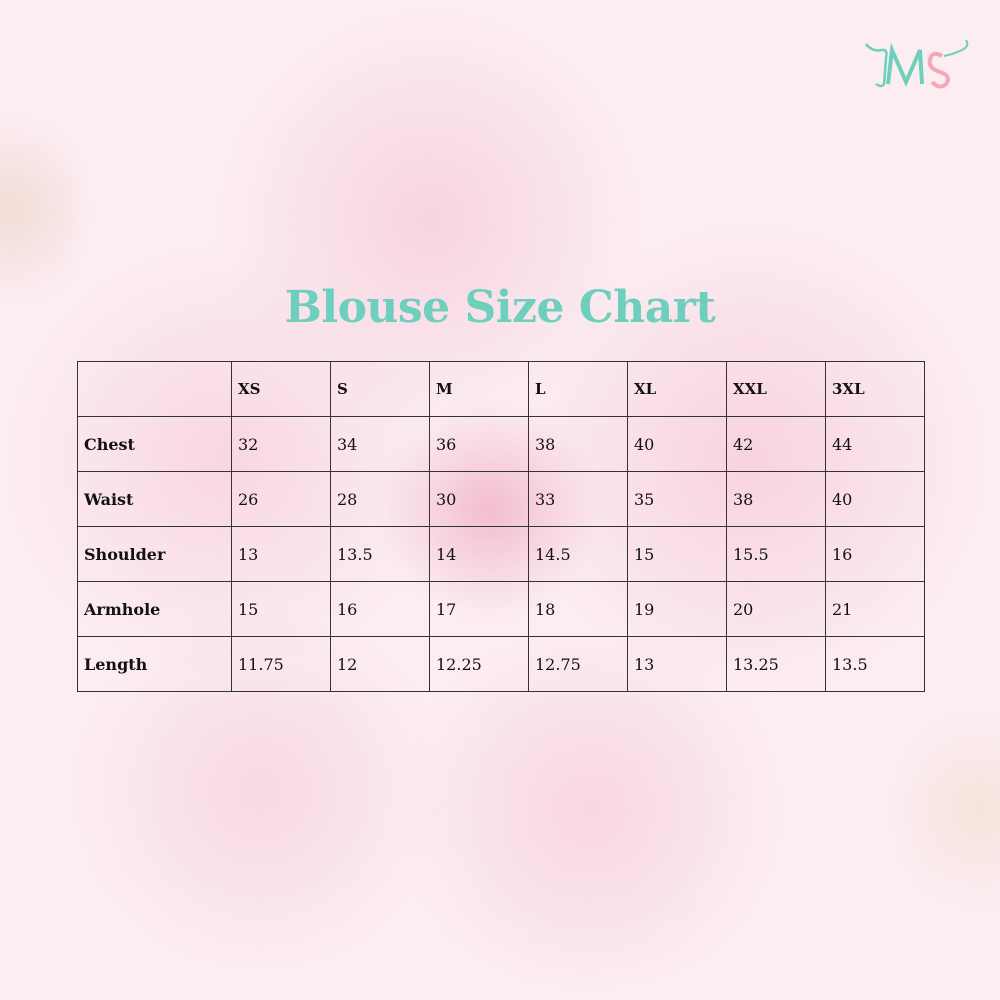 The height and width of the screenshot is (1000, 1000). Describe the element at coordinates (578, 609) in the screenshot. I see `value-cell: 18` at that location.